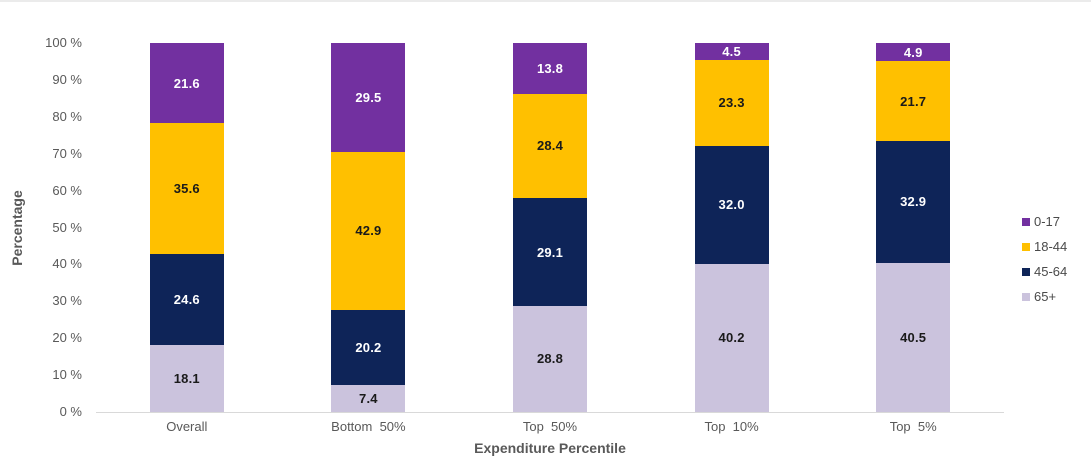 The height and width of the screenshot is (476, 1091). Describe the element at coordinates (67, 301) in the screenshot. I see `y-tick-label: 30 %` at that location.